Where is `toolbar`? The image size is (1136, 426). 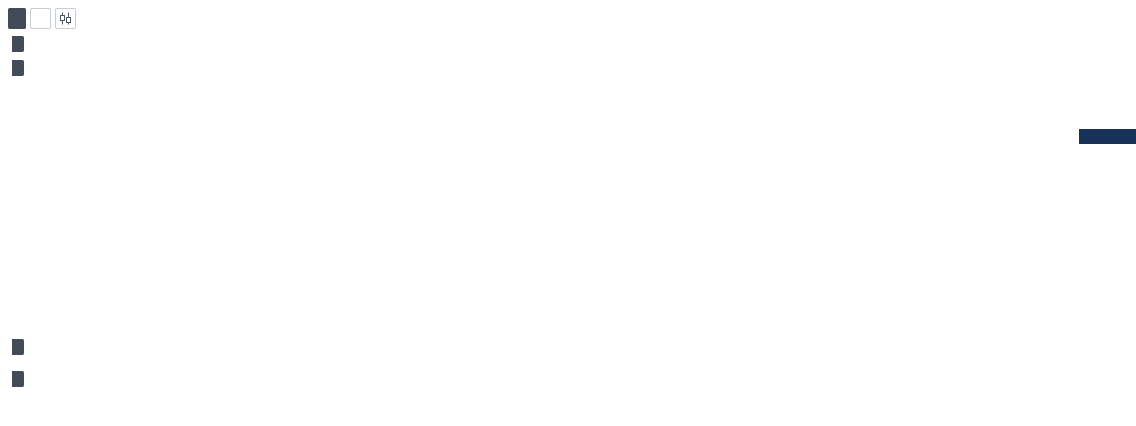 toolbar is located at coordinates (42, 18).